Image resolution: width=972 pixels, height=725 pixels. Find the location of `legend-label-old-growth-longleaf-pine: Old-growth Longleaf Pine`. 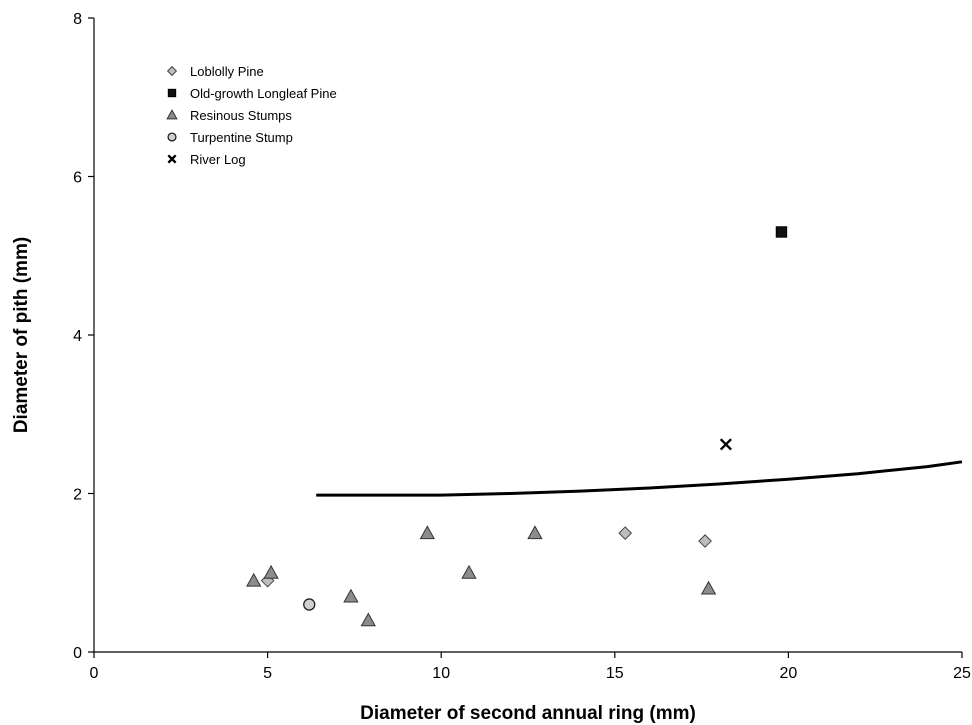

legend-label-old-growth-longleaf-pine: Old-growth Longleaf Pine is located at coordinates (263, 93).